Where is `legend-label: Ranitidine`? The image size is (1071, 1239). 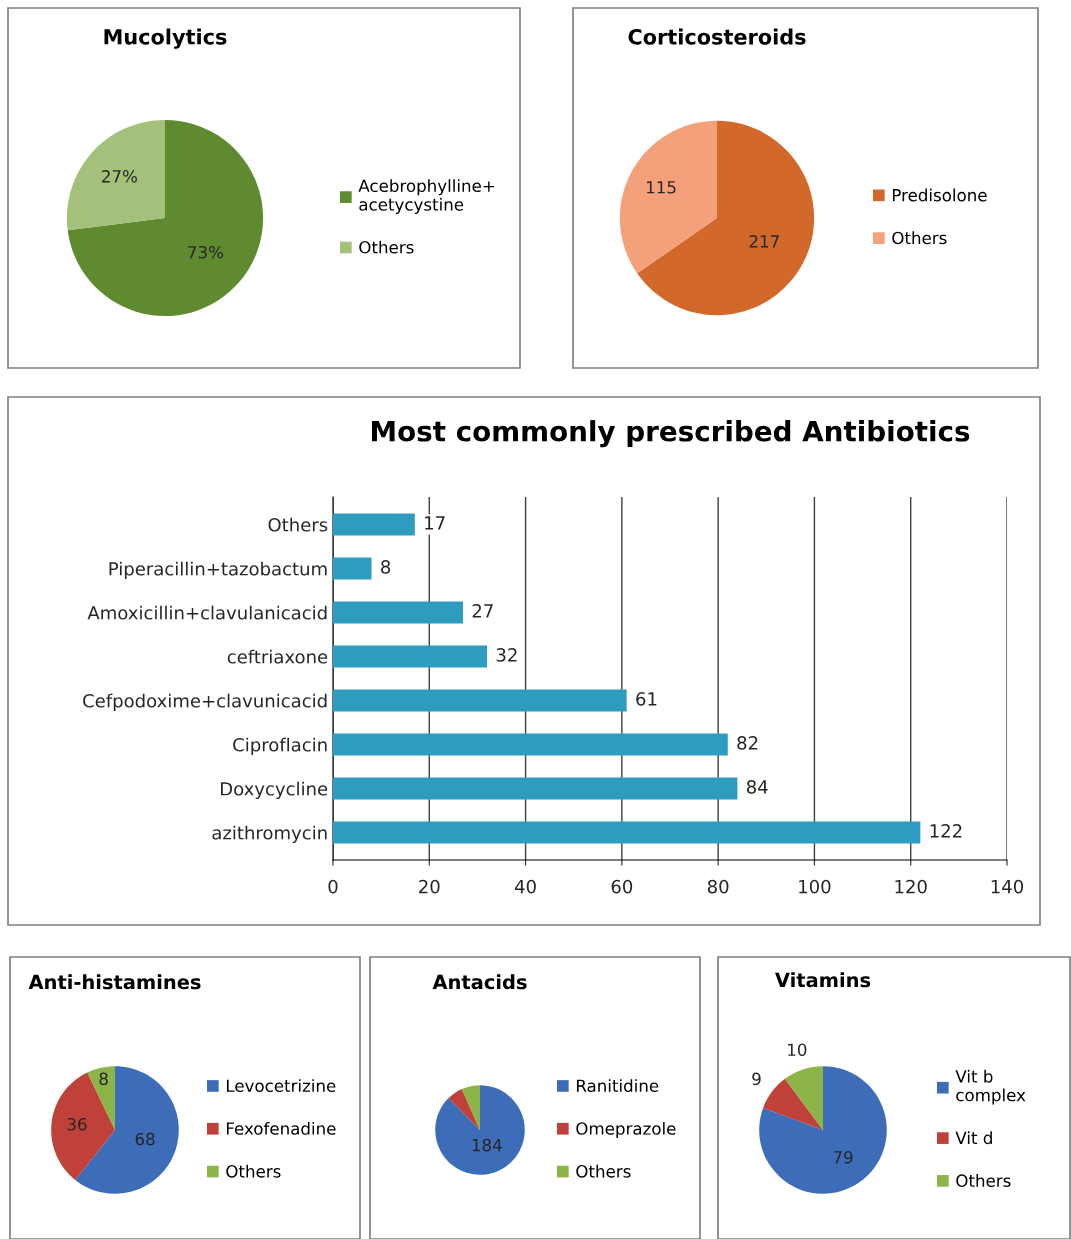
legend-label: Ranitidine is located at coordinates (617, 1086).